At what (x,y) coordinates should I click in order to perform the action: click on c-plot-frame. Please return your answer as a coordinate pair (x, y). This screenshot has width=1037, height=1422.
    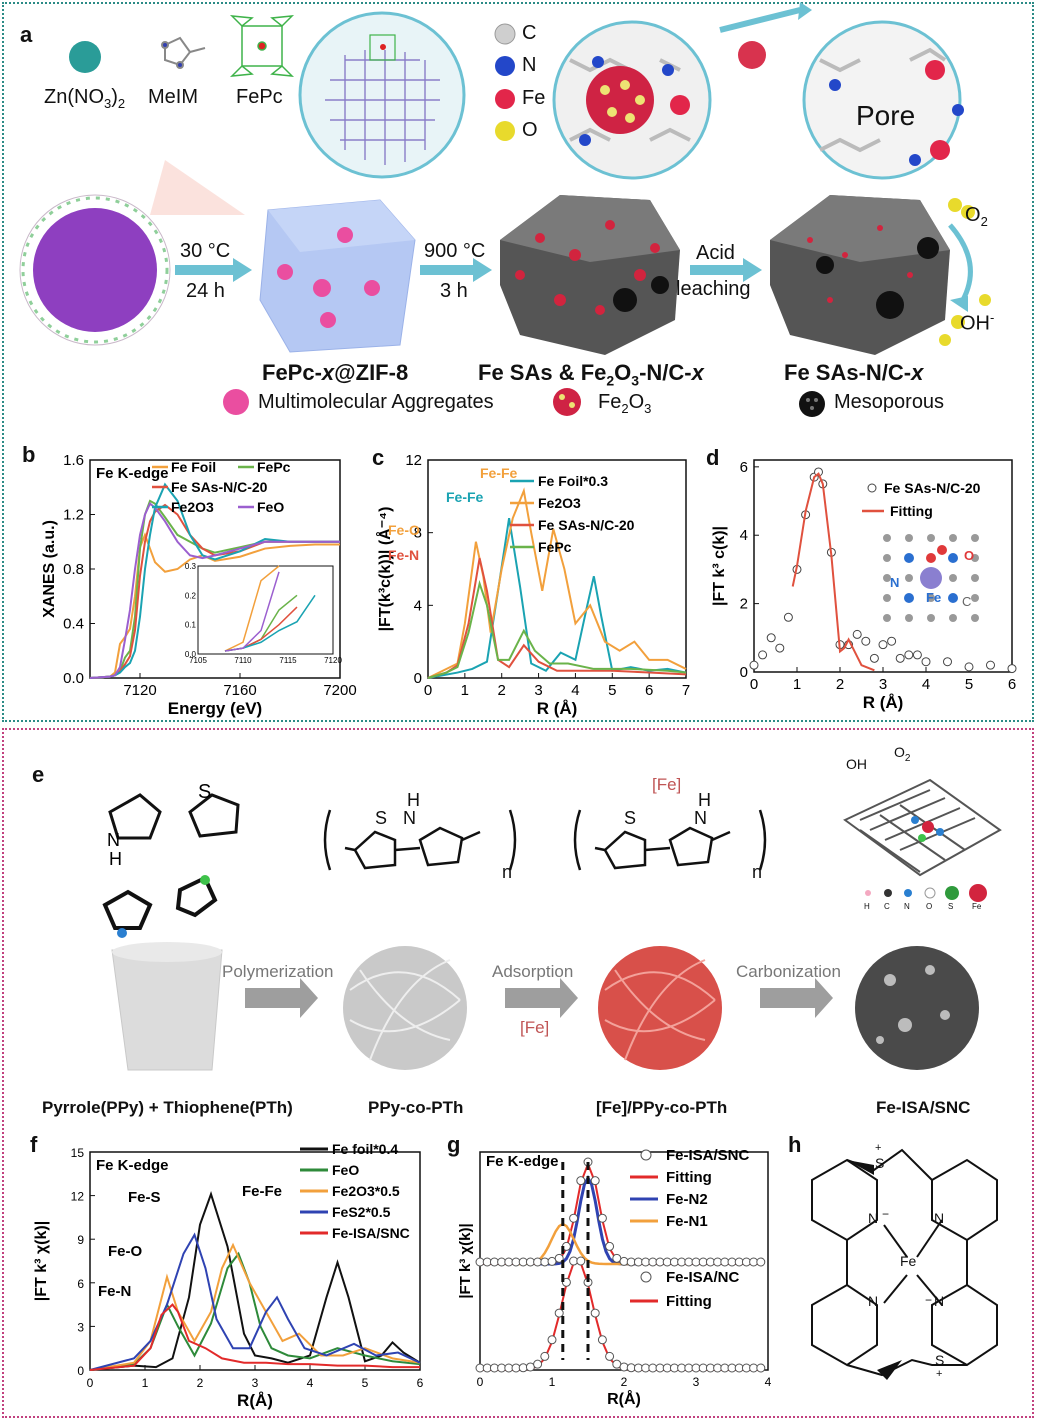
    Looking at the image, I should click on (557, 569).